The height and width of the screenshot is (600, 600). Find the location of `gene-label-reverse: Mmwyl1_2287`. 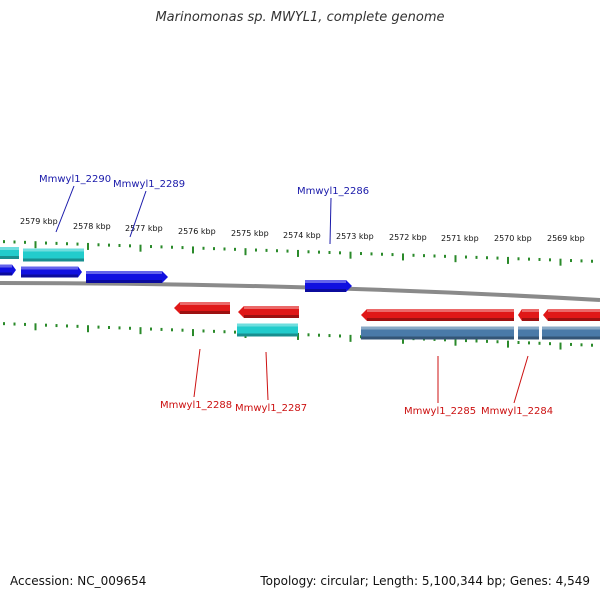

gene-label-reverse: Mmwyl1_2287 is located at coordinates (271, 408).